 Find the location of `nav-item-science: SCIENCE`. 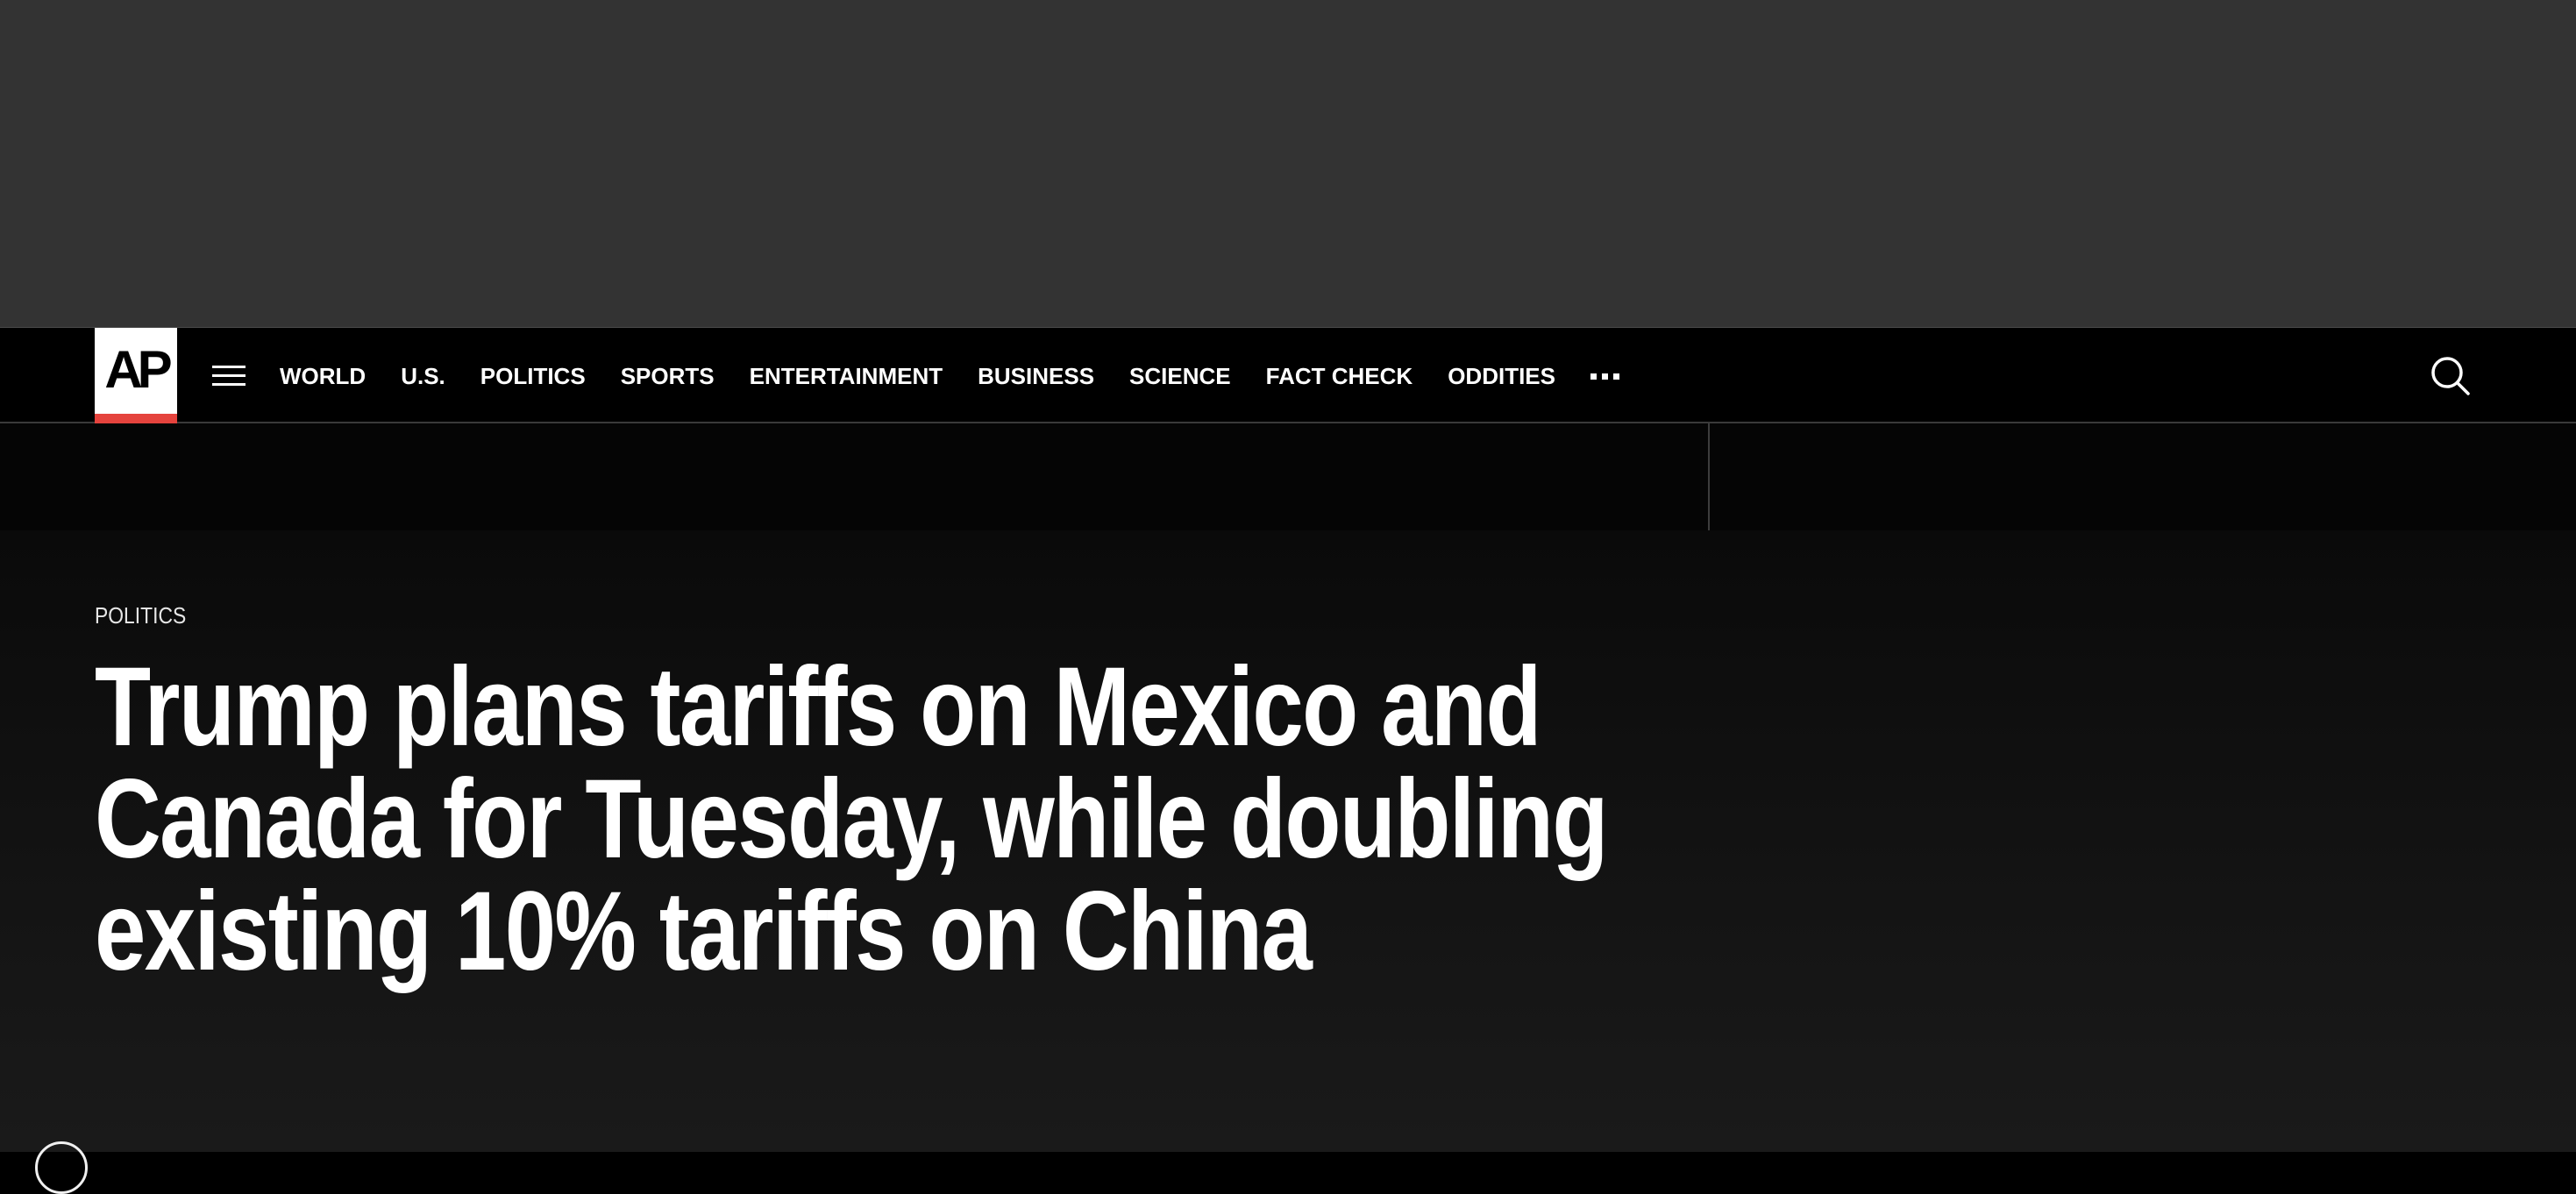

nav-item-science: SCIENCE is located at coordinates (1180, 375).